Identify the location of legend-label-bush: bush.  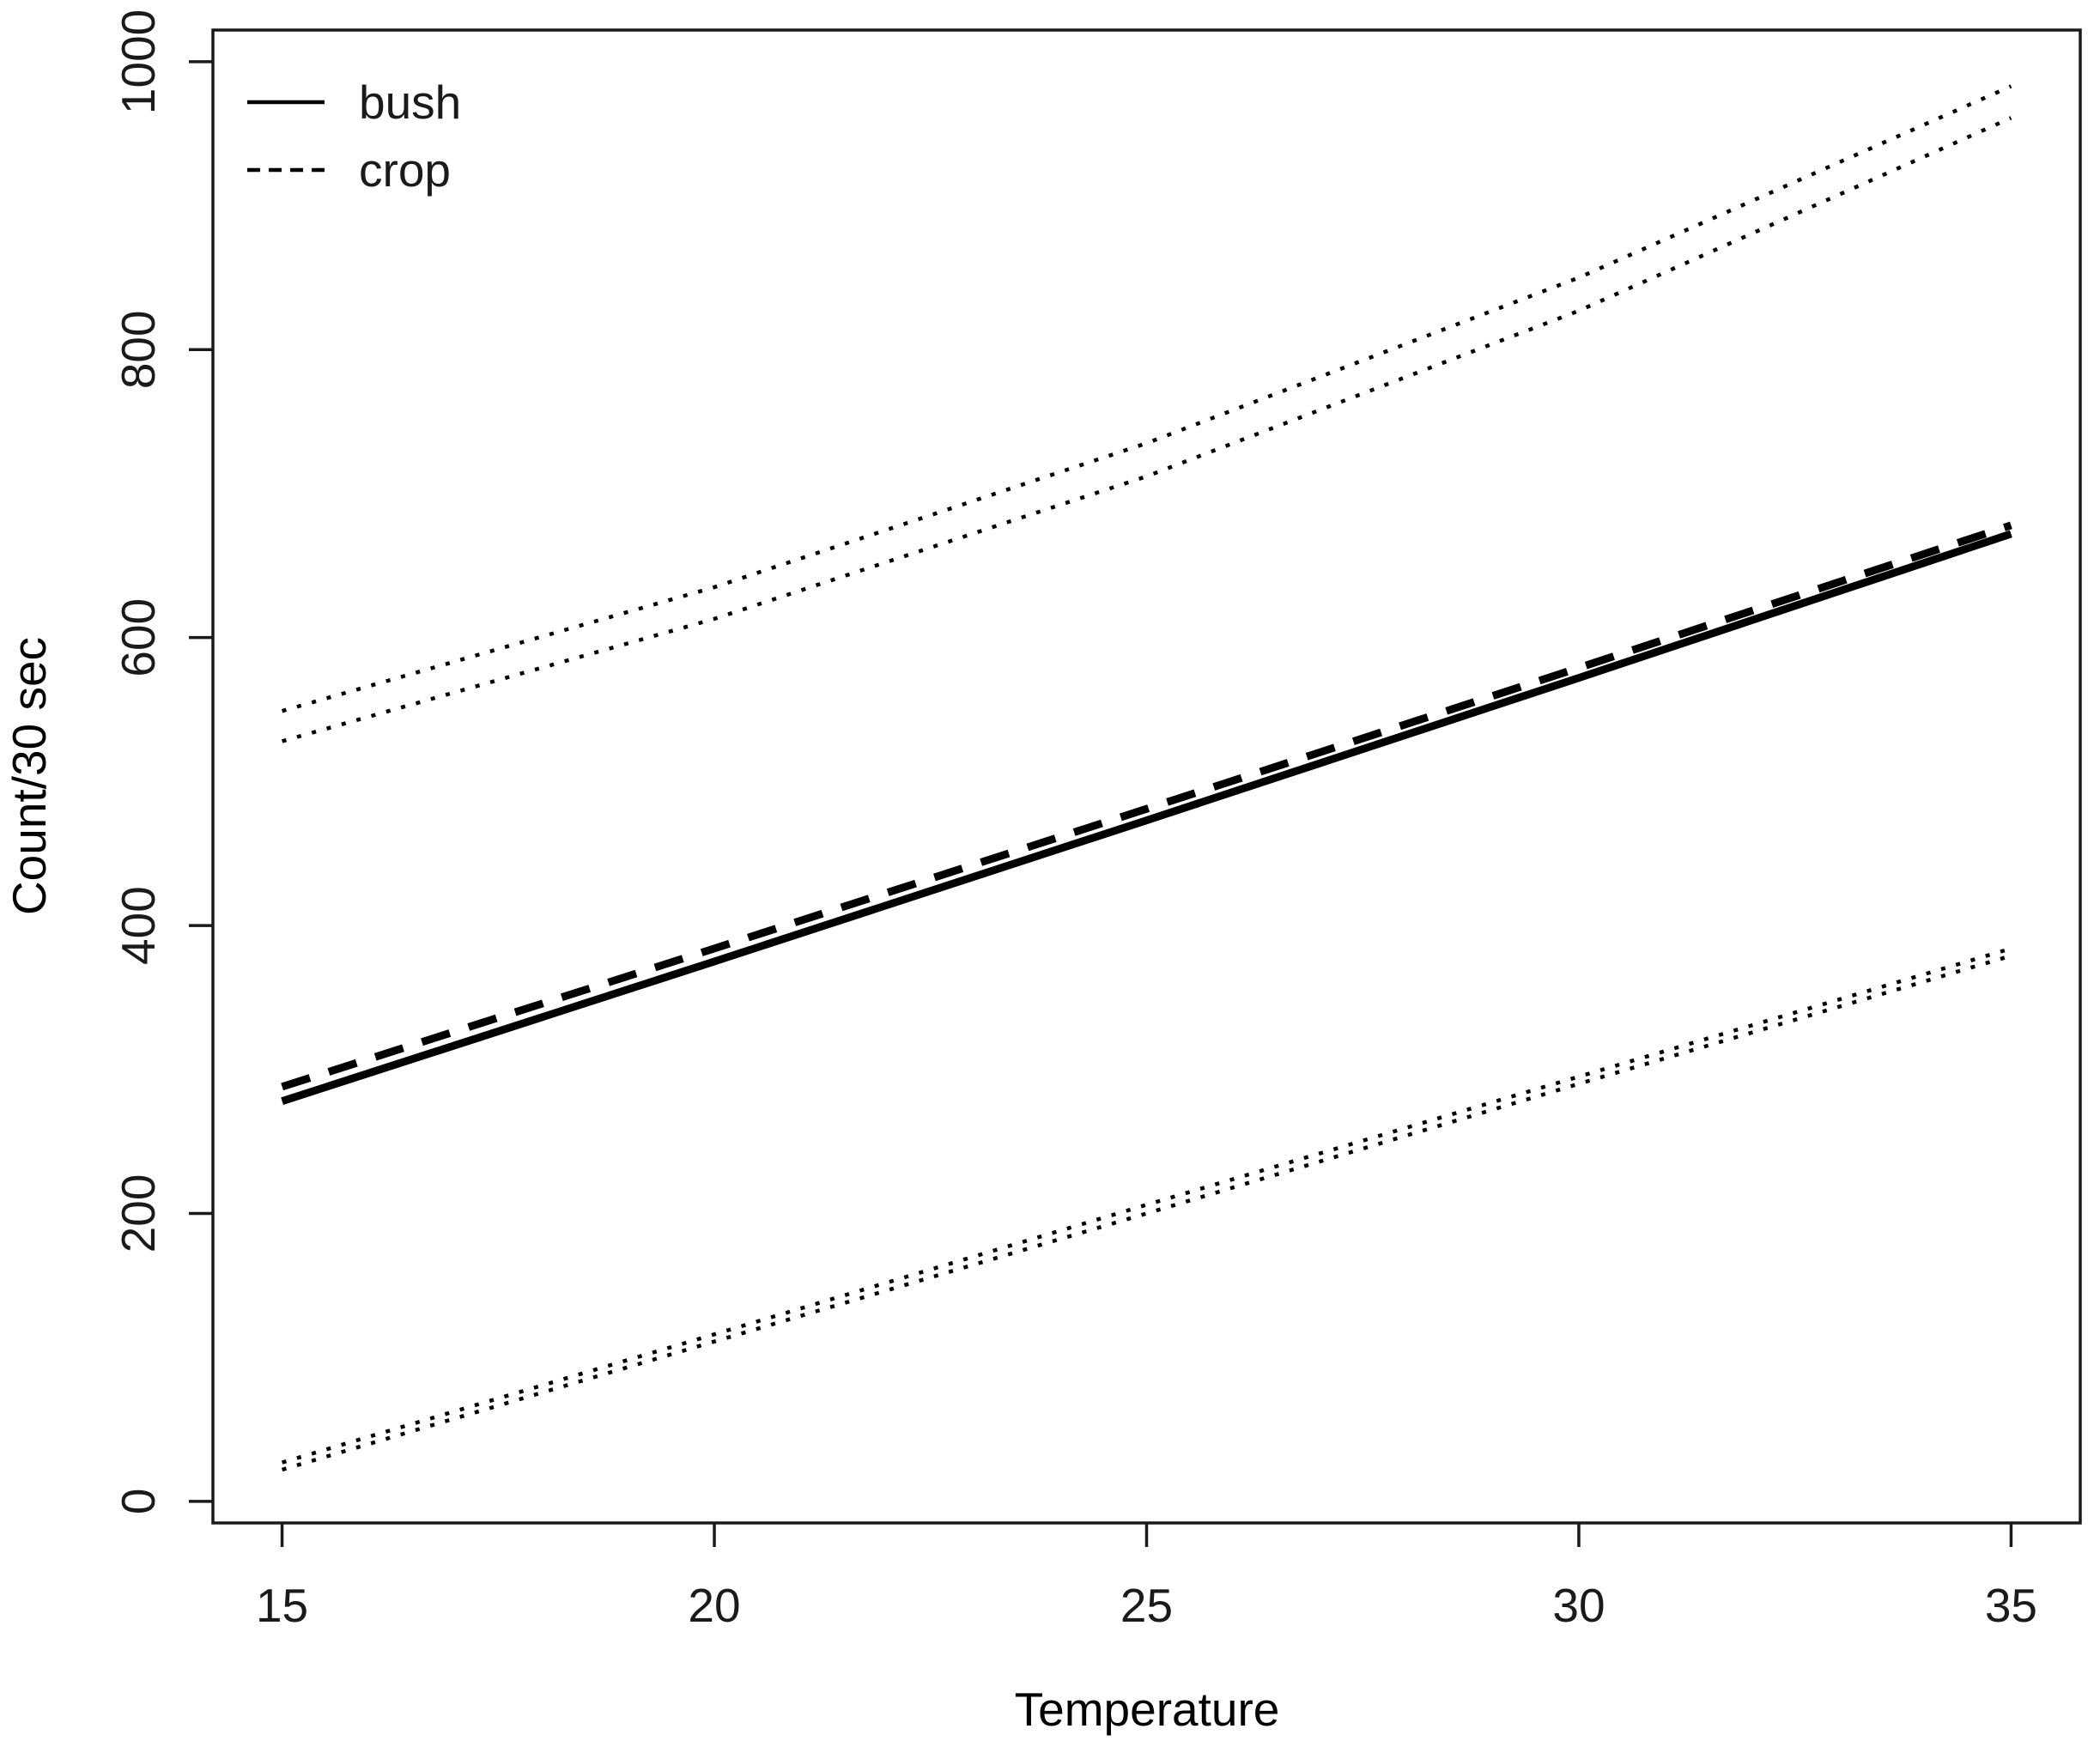
(410, 102).